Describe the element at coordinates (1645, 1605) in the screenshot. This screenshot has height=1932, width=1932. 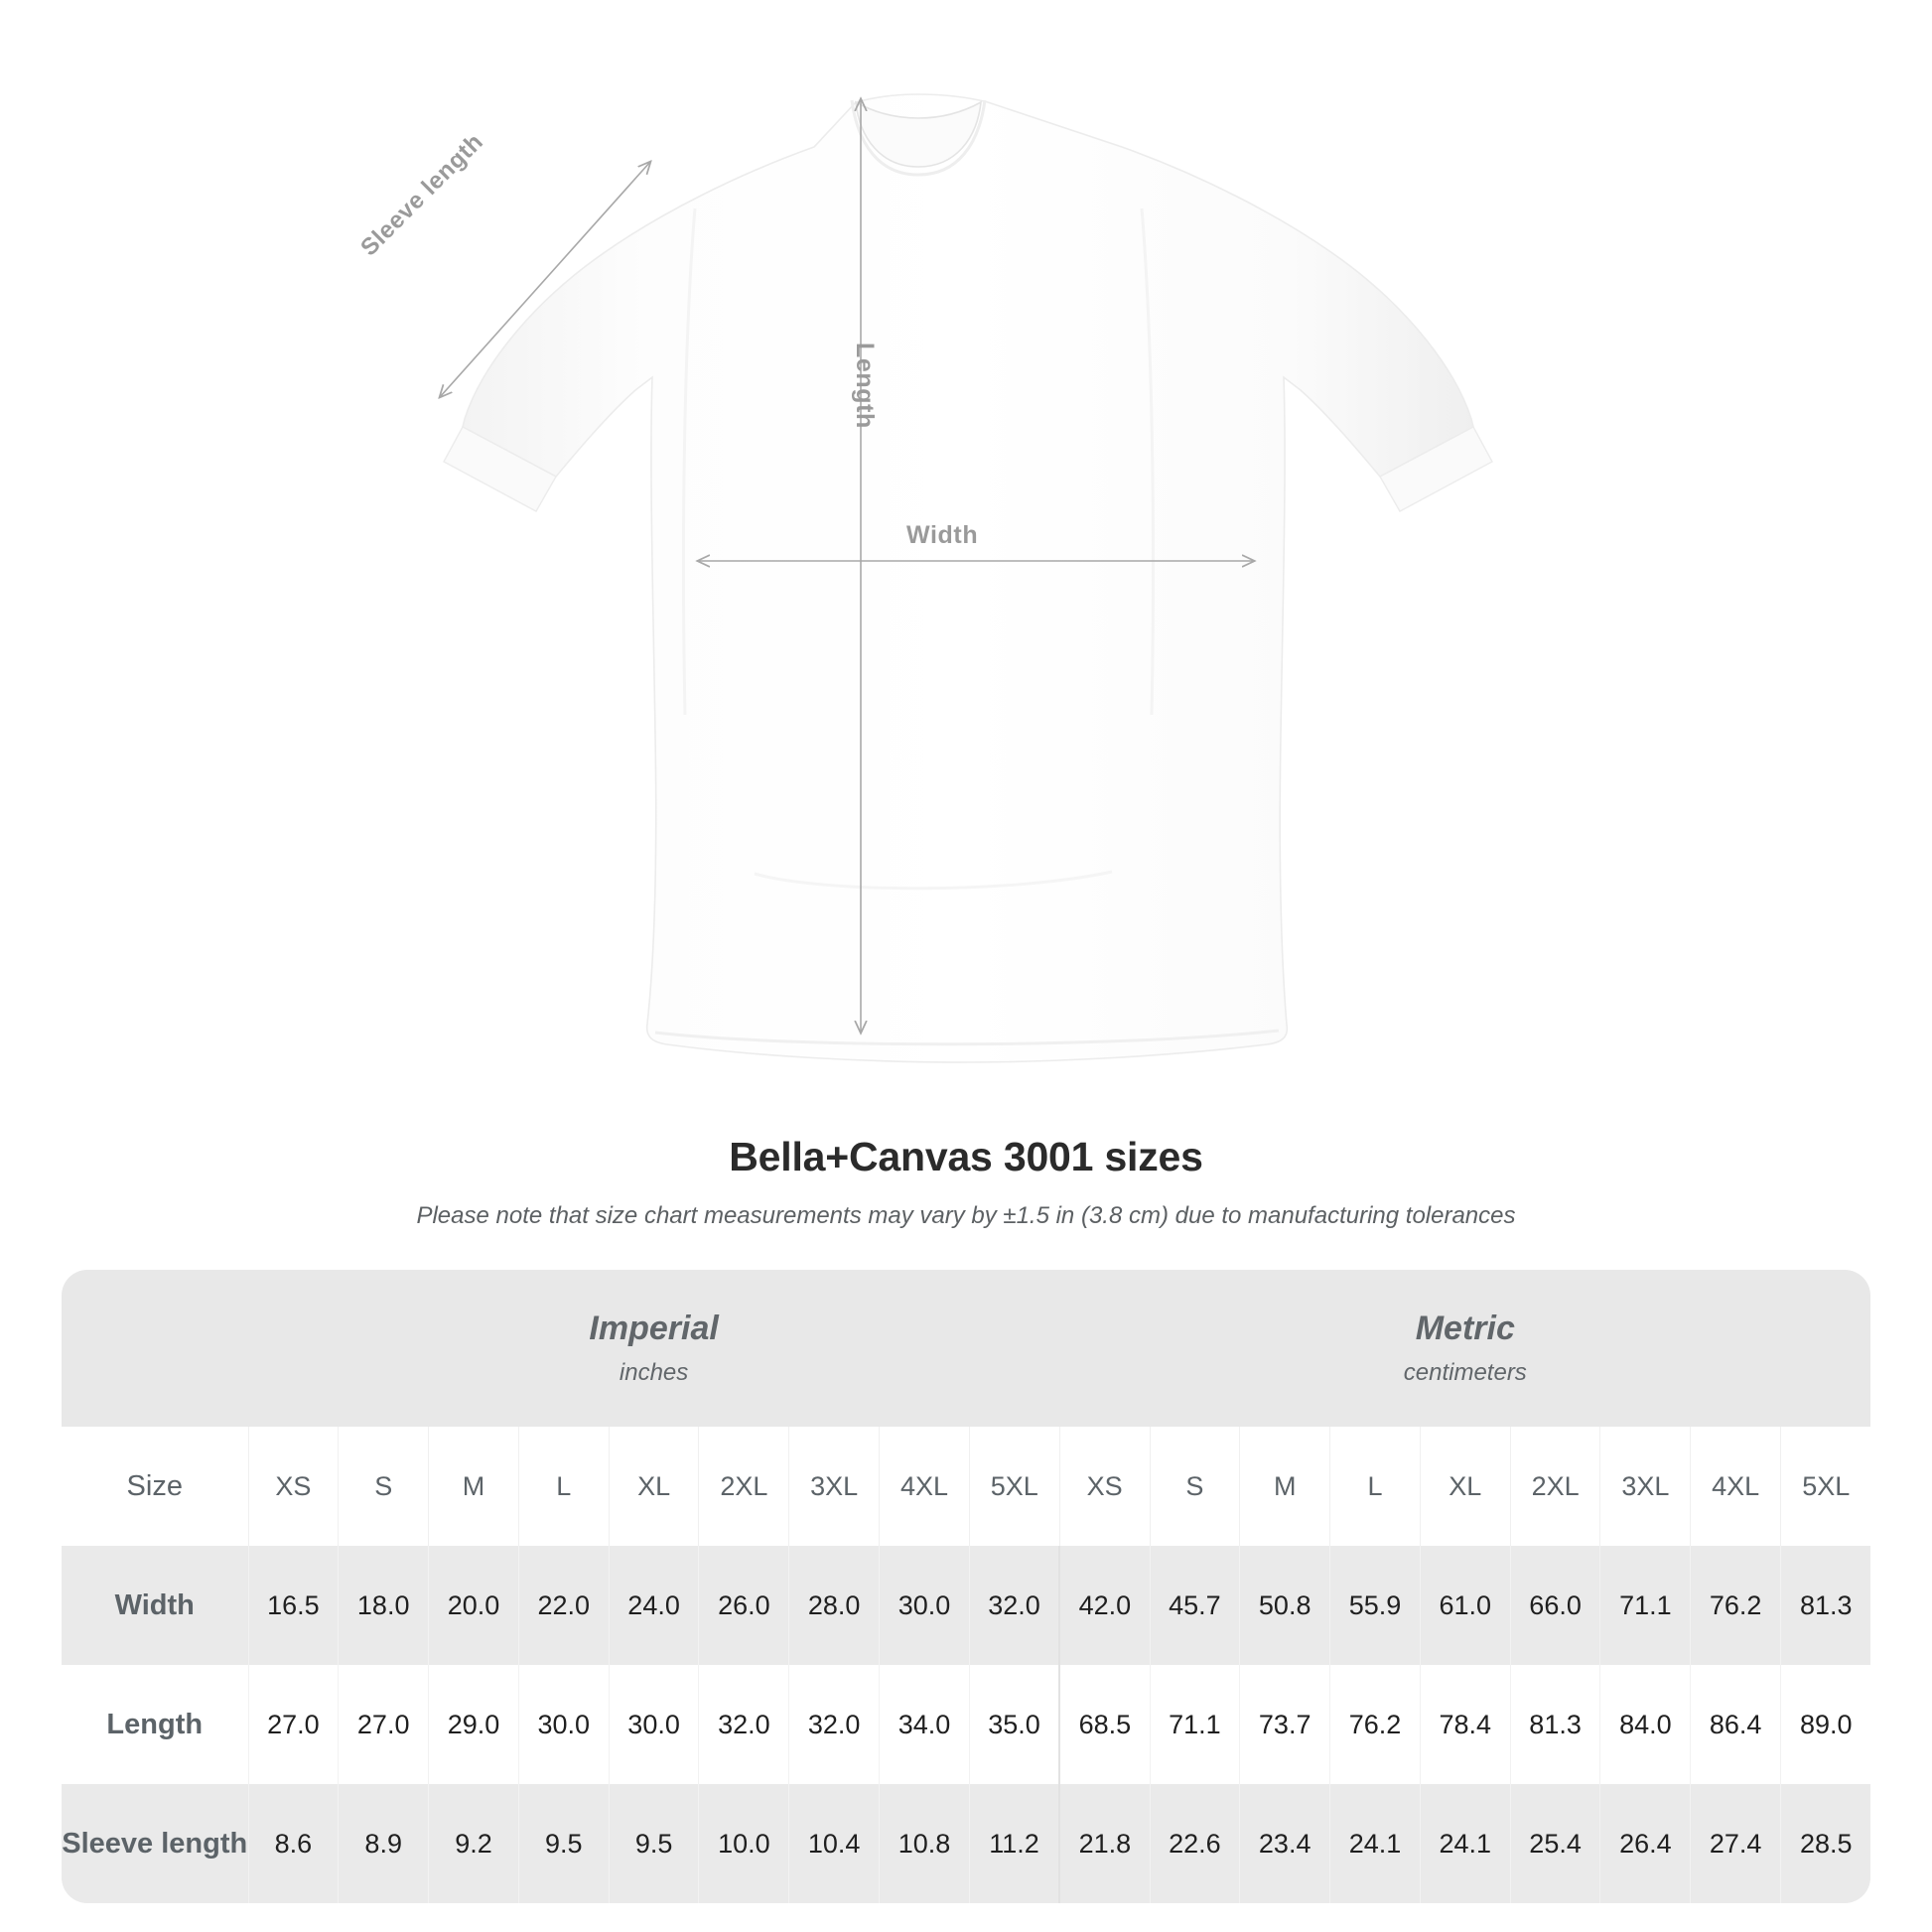
I see `cell-width-metric-3xl: 71.1` at that location.